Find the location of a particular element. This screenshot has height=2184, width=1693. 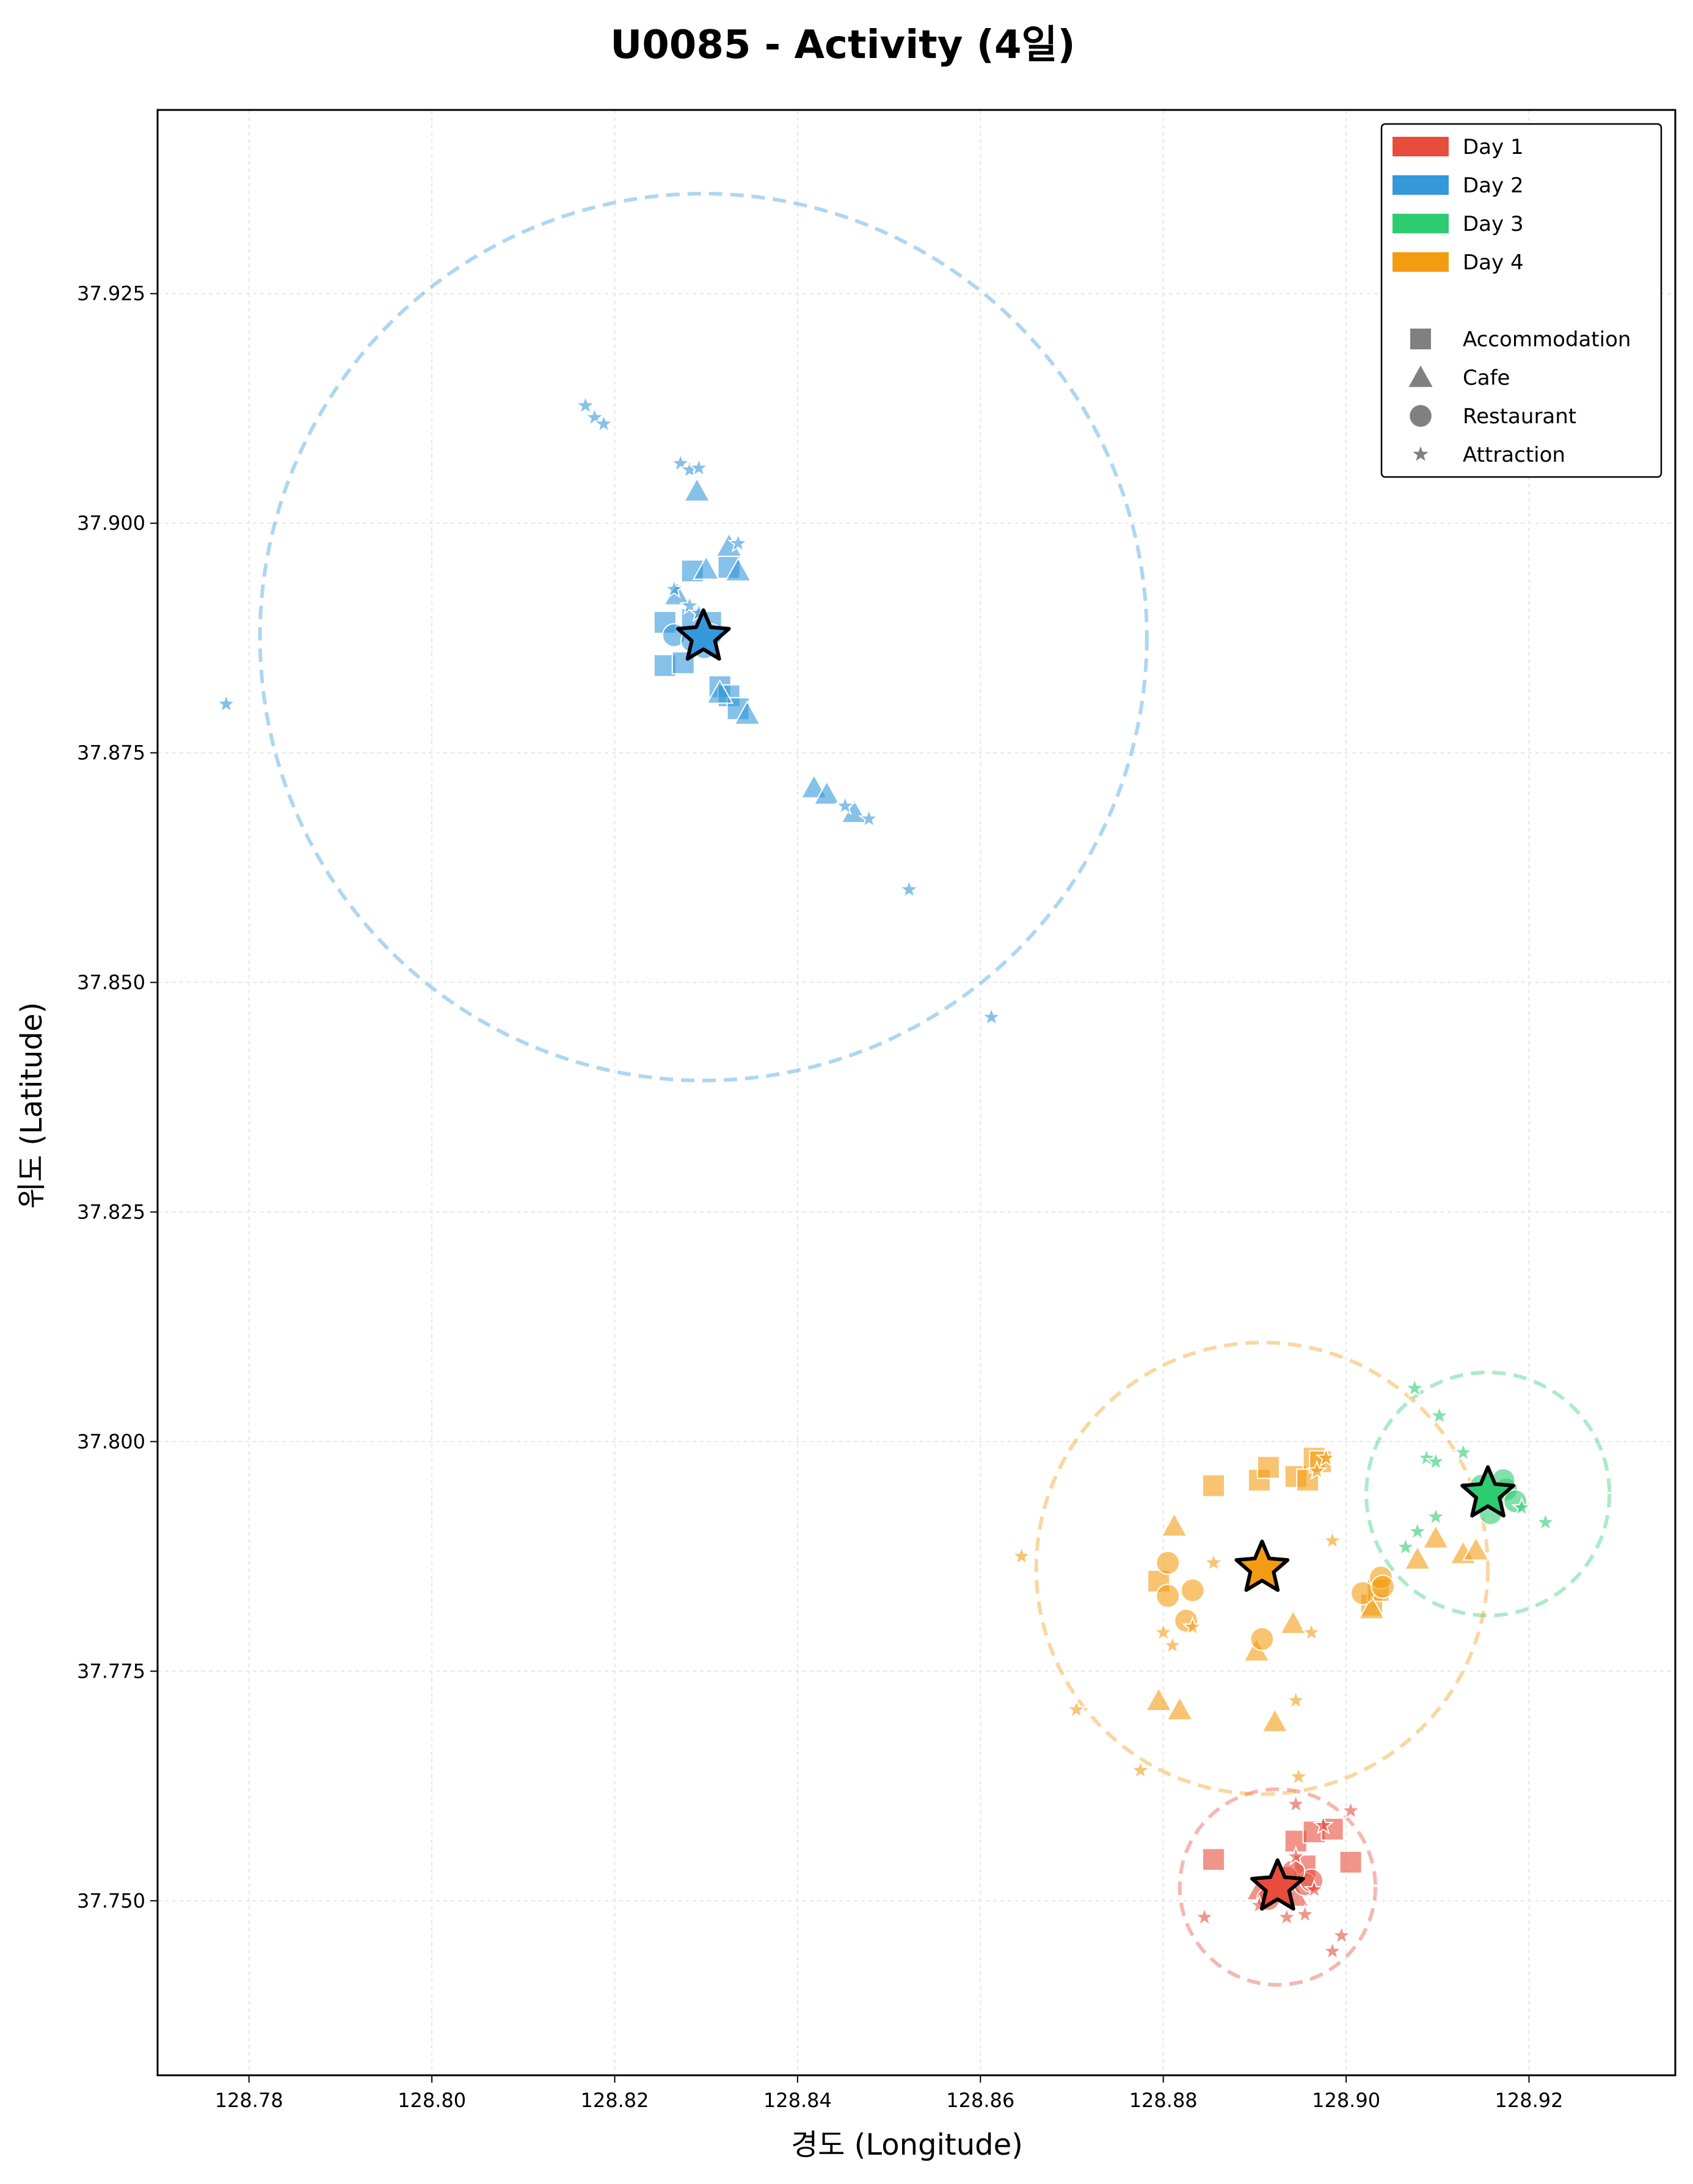

y-axis-label: 위도 (Latitude) is located at coordinates (32, 1105).